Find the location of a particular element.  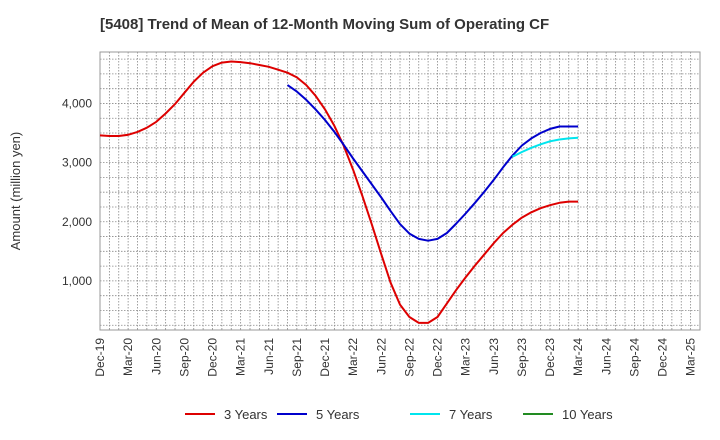

y-axis-label: Amount (million yen) is located at coordinates (15, 191).